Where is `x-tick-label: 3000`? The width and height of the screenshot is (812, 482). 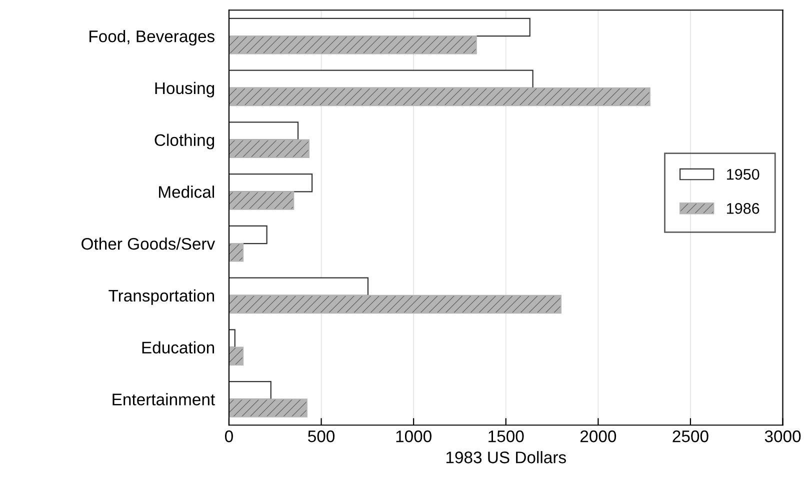 x-tick-label: 3000 is located at coordinates (782, 436).